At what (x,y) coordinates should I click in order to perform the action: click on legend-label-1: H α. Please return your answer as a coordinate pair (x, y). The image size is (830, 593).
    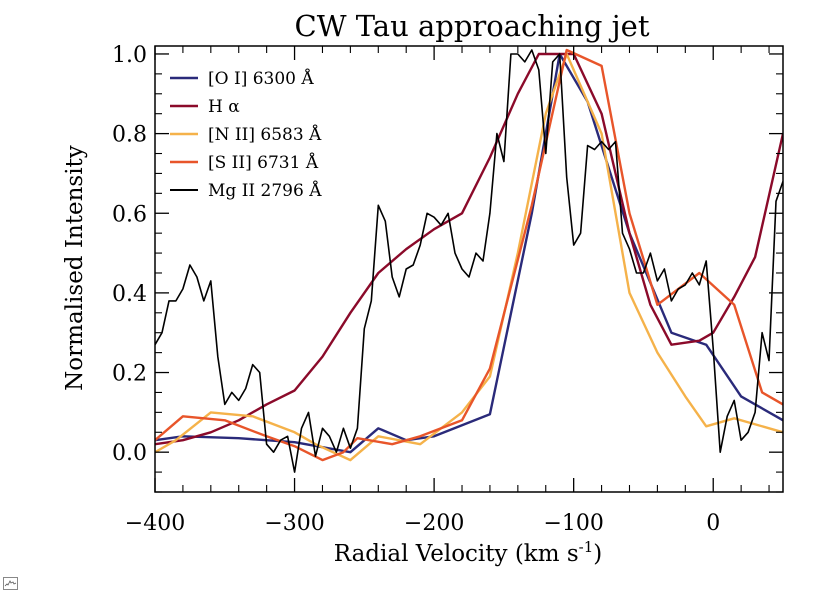
    Looking at the image, I should click on (224, 107).